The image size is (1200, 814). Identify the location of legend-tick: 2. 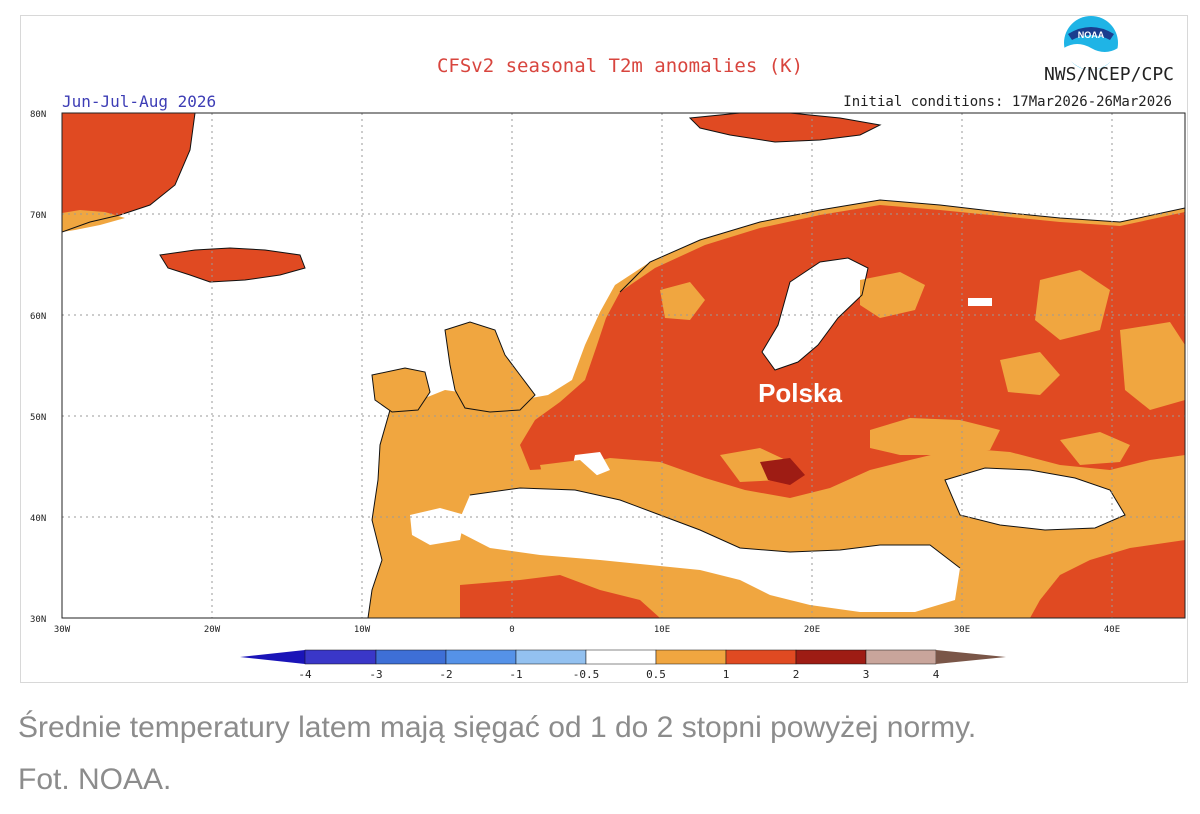
(796, 674).